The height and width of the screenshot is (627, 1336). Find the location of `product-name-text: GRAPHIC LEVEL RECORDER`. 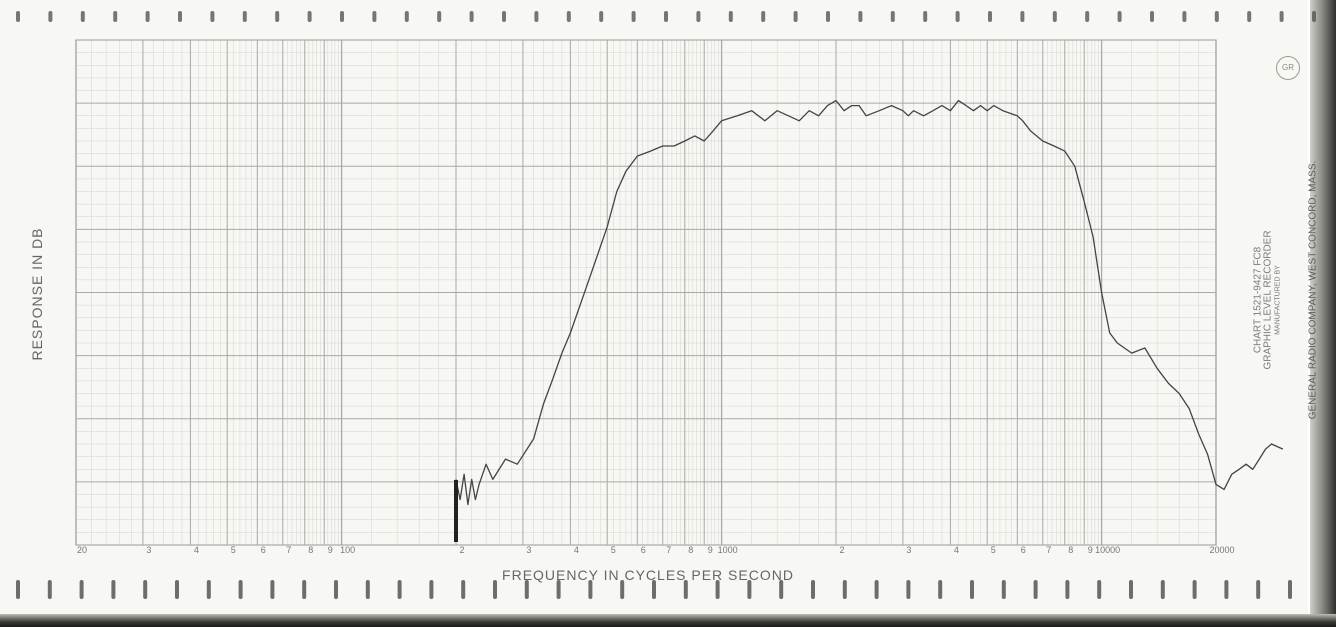

product-name-text: GRAPHIC LEVEL RECORDER is located at coordinates (1268, 300).